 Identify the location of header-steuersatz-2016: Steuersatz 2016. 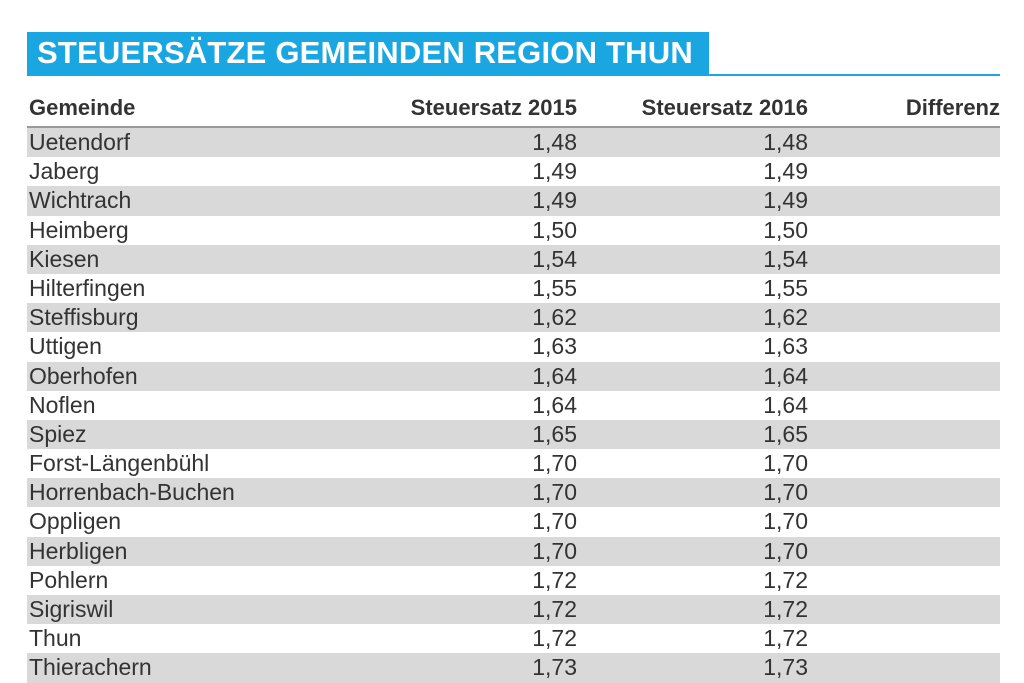
(724, 107).